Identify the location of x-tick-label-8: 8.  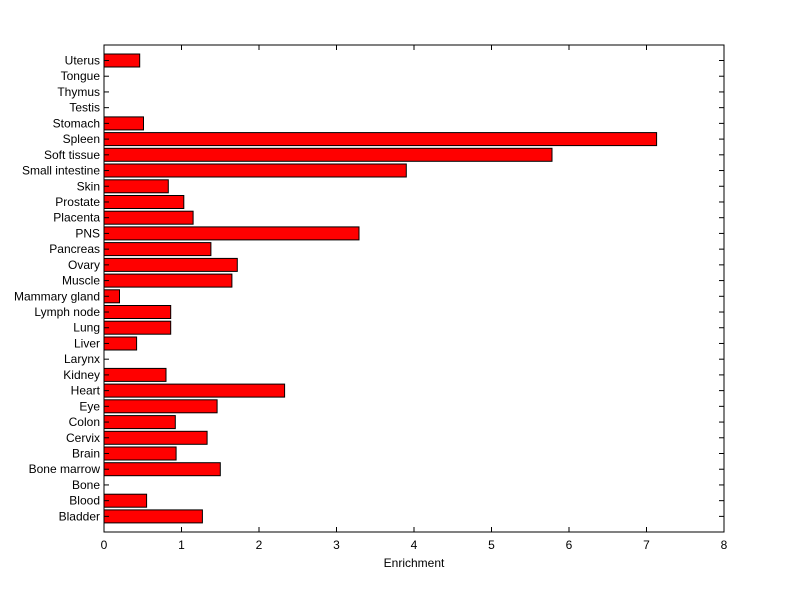
(724, 545).